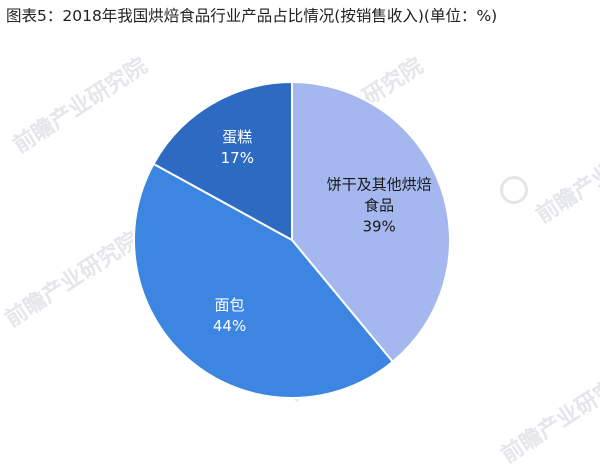 This screenshot has width=600, height=469. Describe the element at coordinates (378, 227) in the screenshot. I see `slice-value-label: 39%` at that location.